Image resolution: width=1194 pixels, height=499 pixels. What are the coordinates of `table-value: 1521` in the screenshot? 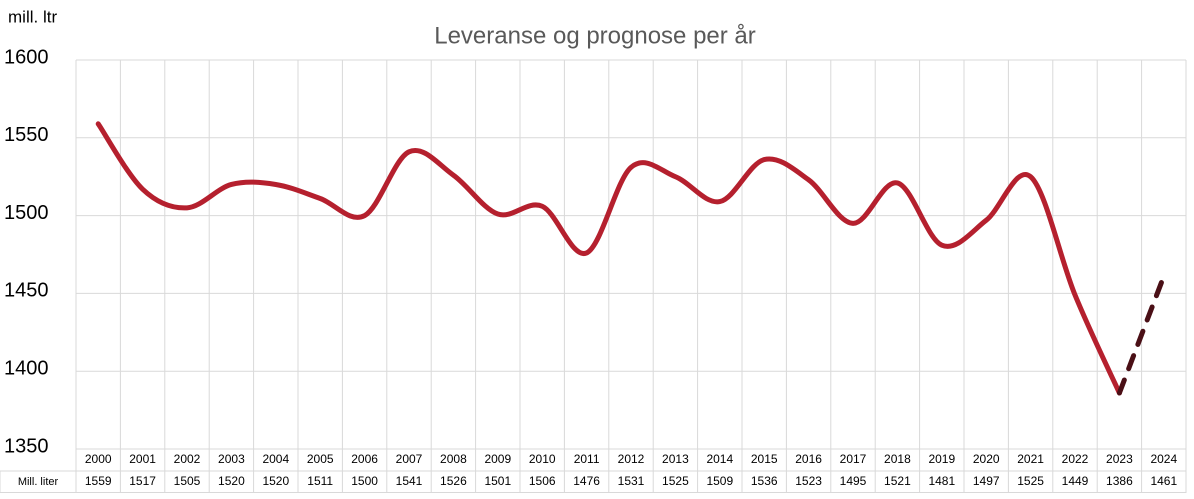 It's located at (897, 481).